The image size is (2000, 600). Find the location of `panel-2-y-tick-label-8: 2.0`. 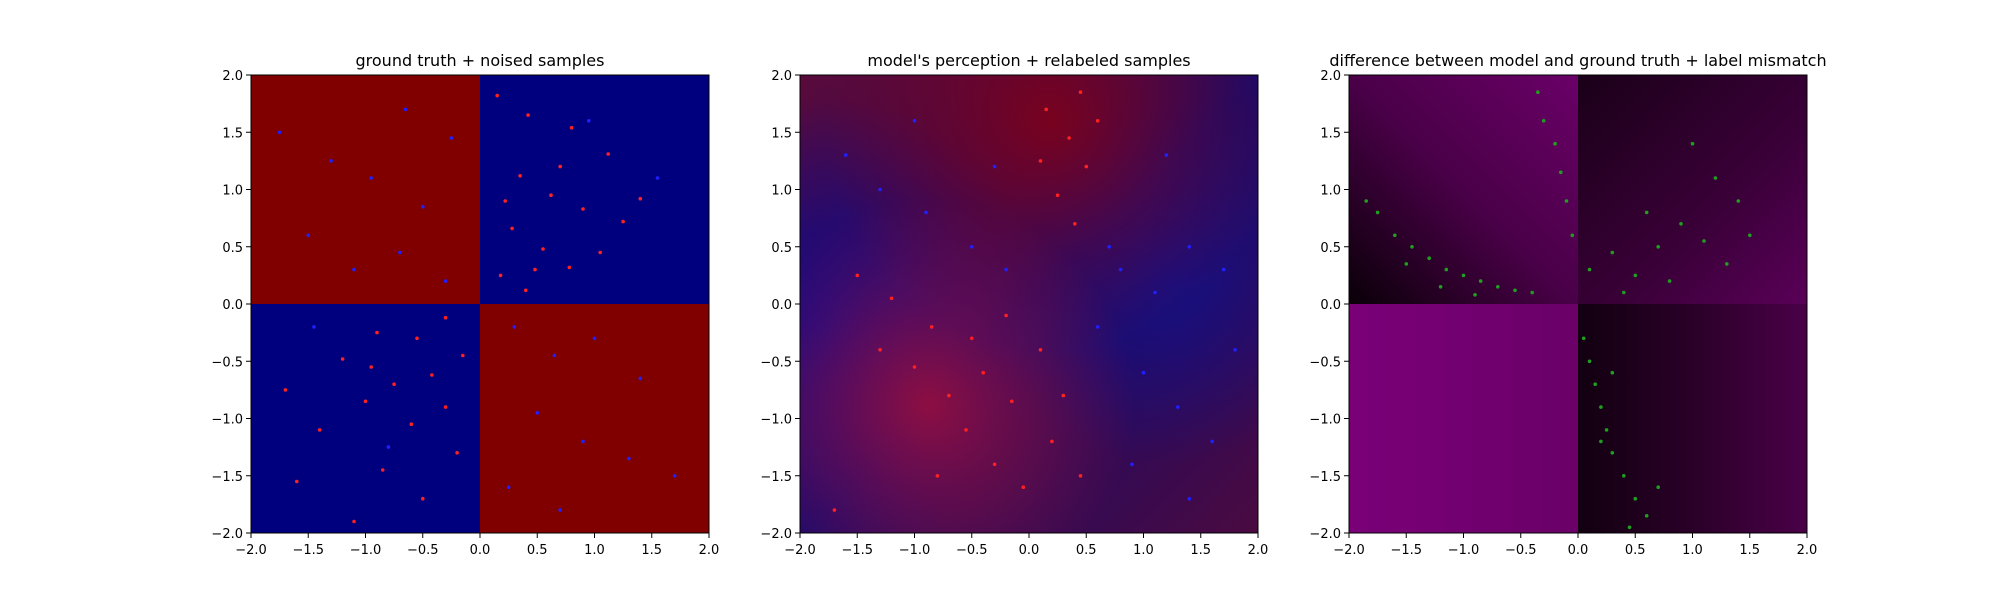

panel-2-y-tick-label-8: 2.0 is located at coordinates (781, 76).